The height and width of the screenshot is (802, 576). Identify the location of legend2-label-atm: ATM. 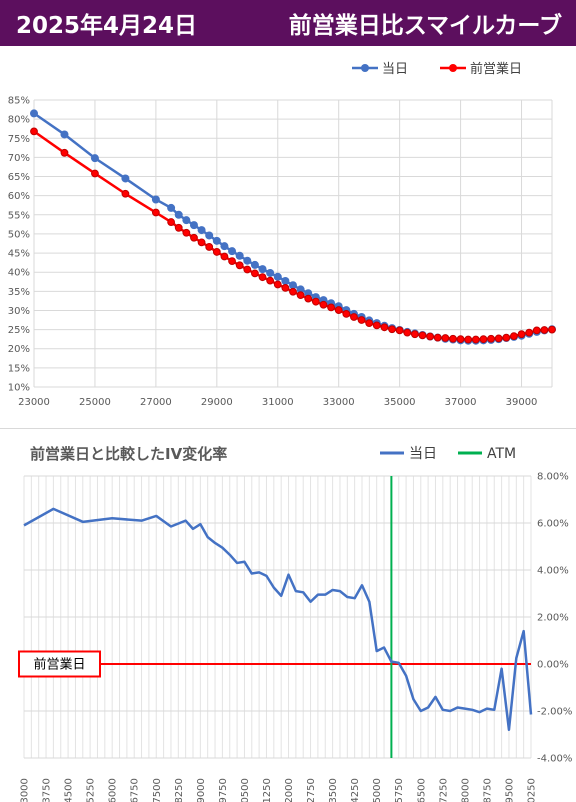
(501, 454).